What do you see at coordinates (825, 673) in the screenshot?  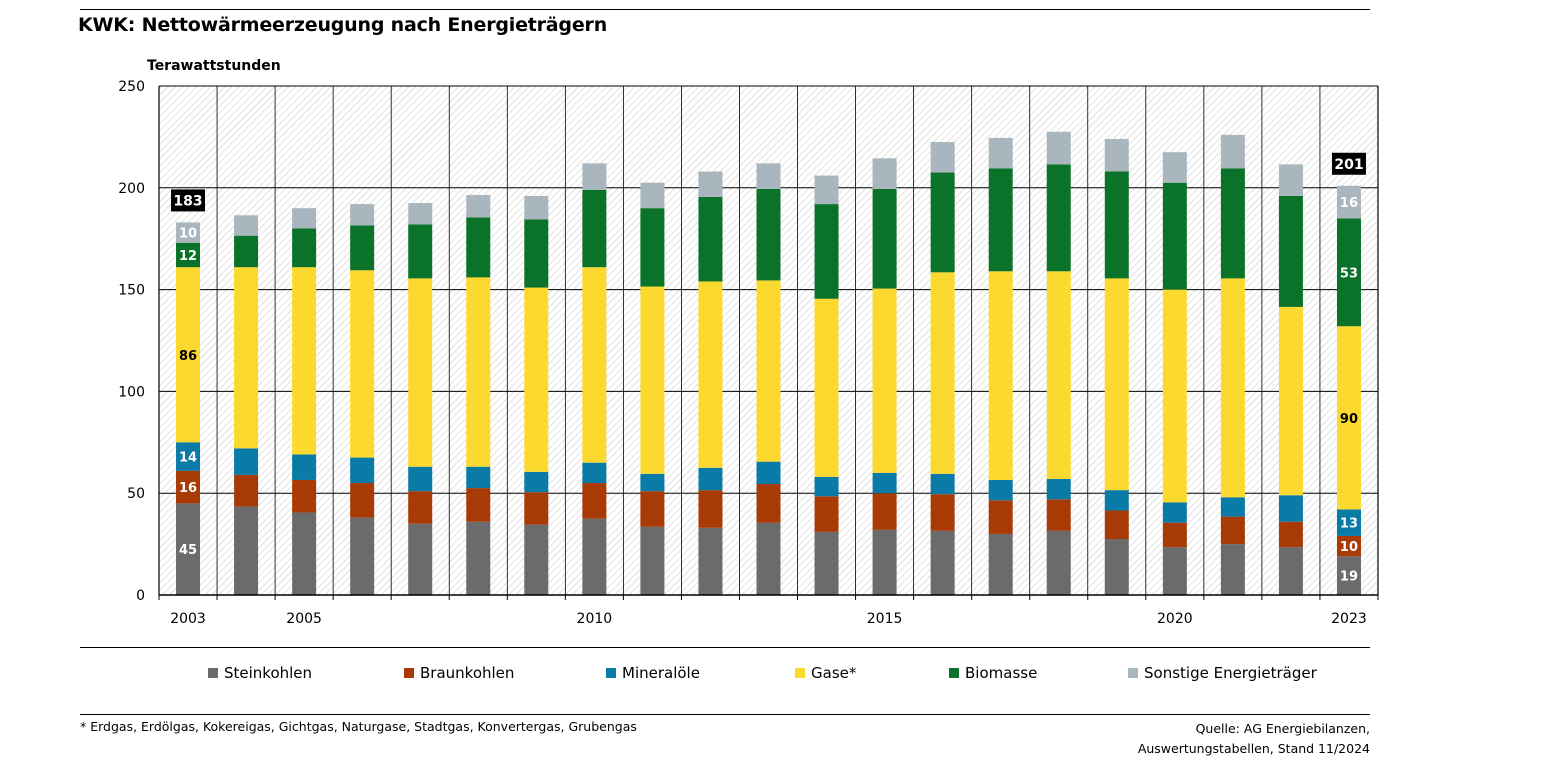 I see `legend-item: Gase*` at bounding box center [825, 673].